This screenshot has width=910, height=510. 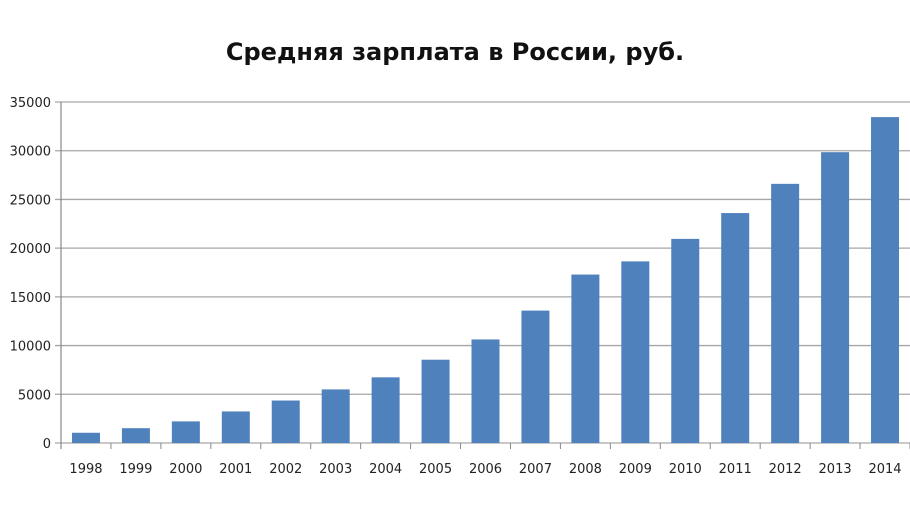 What do you see at coordinates (30, 298) in the screenshot?
I see `y-tick-label: 15000` at bounding box center [30, 298].